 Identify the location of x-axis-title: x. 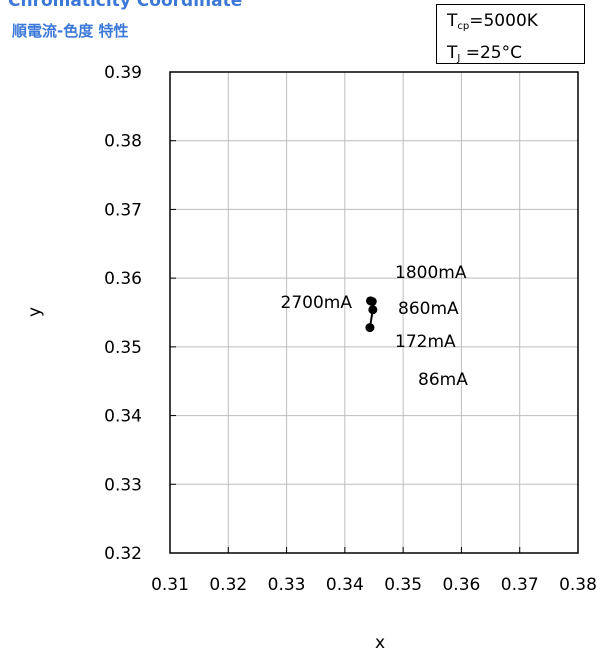
(380, 643).